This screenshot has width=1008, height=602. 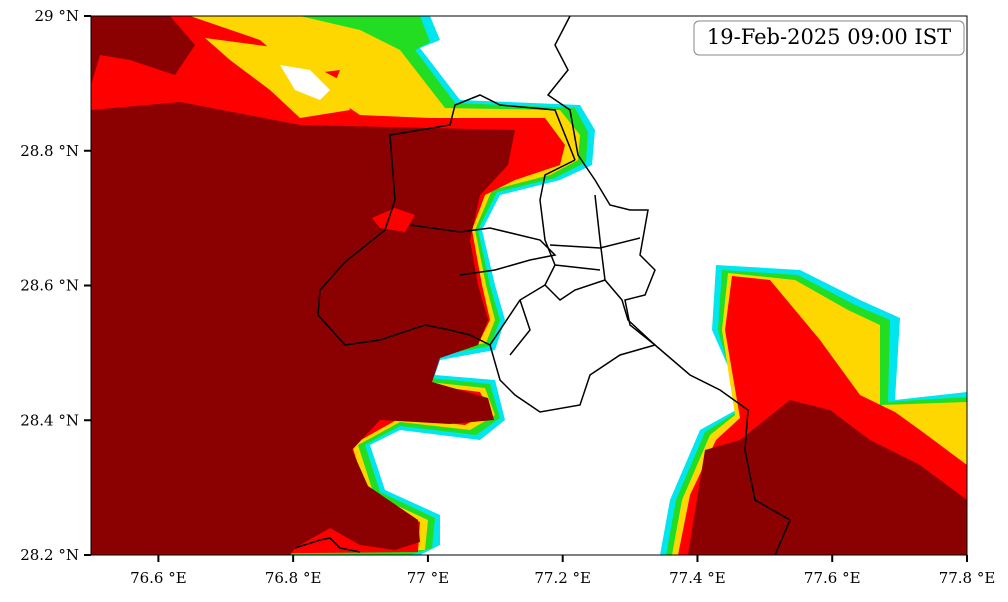 I want to click on y-tick-label: 29 °N, so click(x=57, y=16).